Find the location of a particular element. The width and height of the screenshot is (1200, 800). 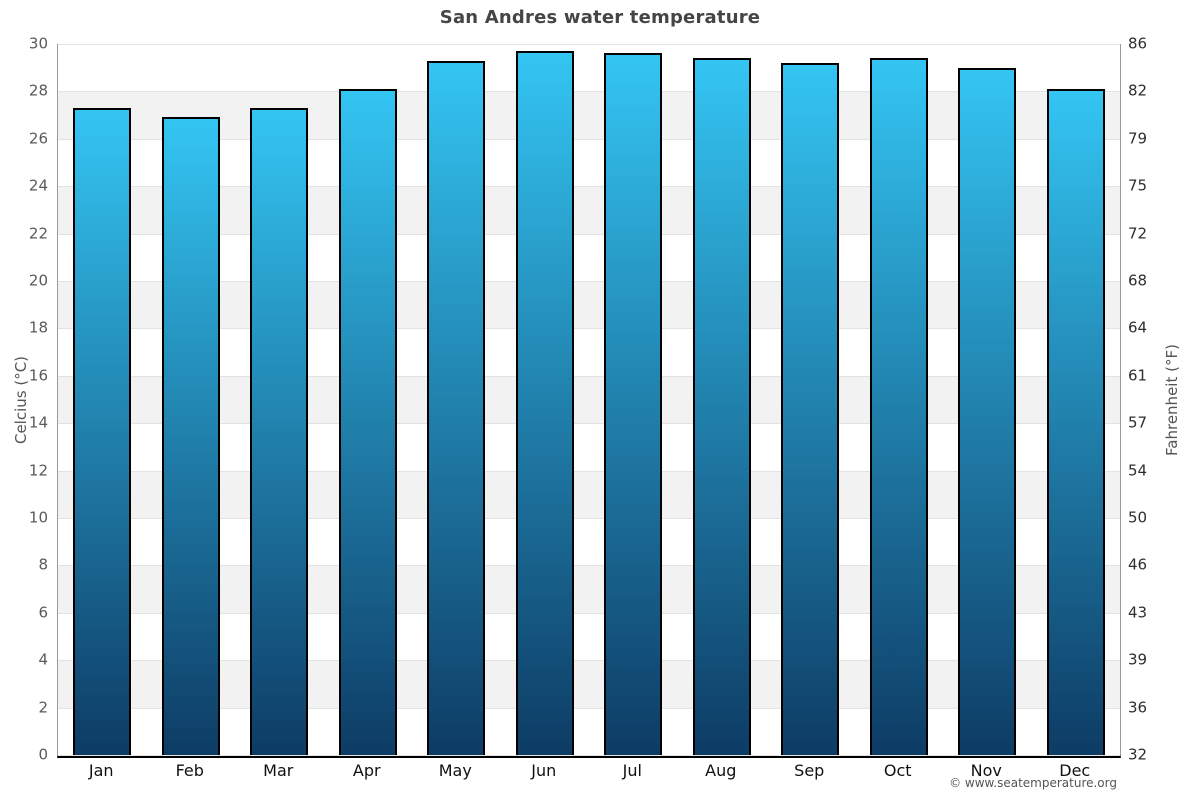

y-tick-celsius: 28 is located at coordinates (38, 90).